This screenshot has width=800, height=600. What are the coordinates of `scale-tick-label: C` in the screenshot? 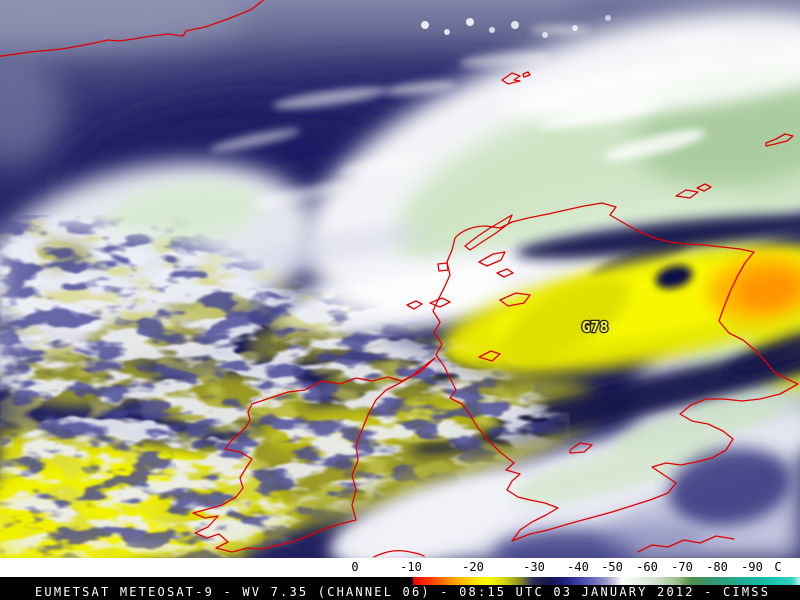 It's located at (778, 567).